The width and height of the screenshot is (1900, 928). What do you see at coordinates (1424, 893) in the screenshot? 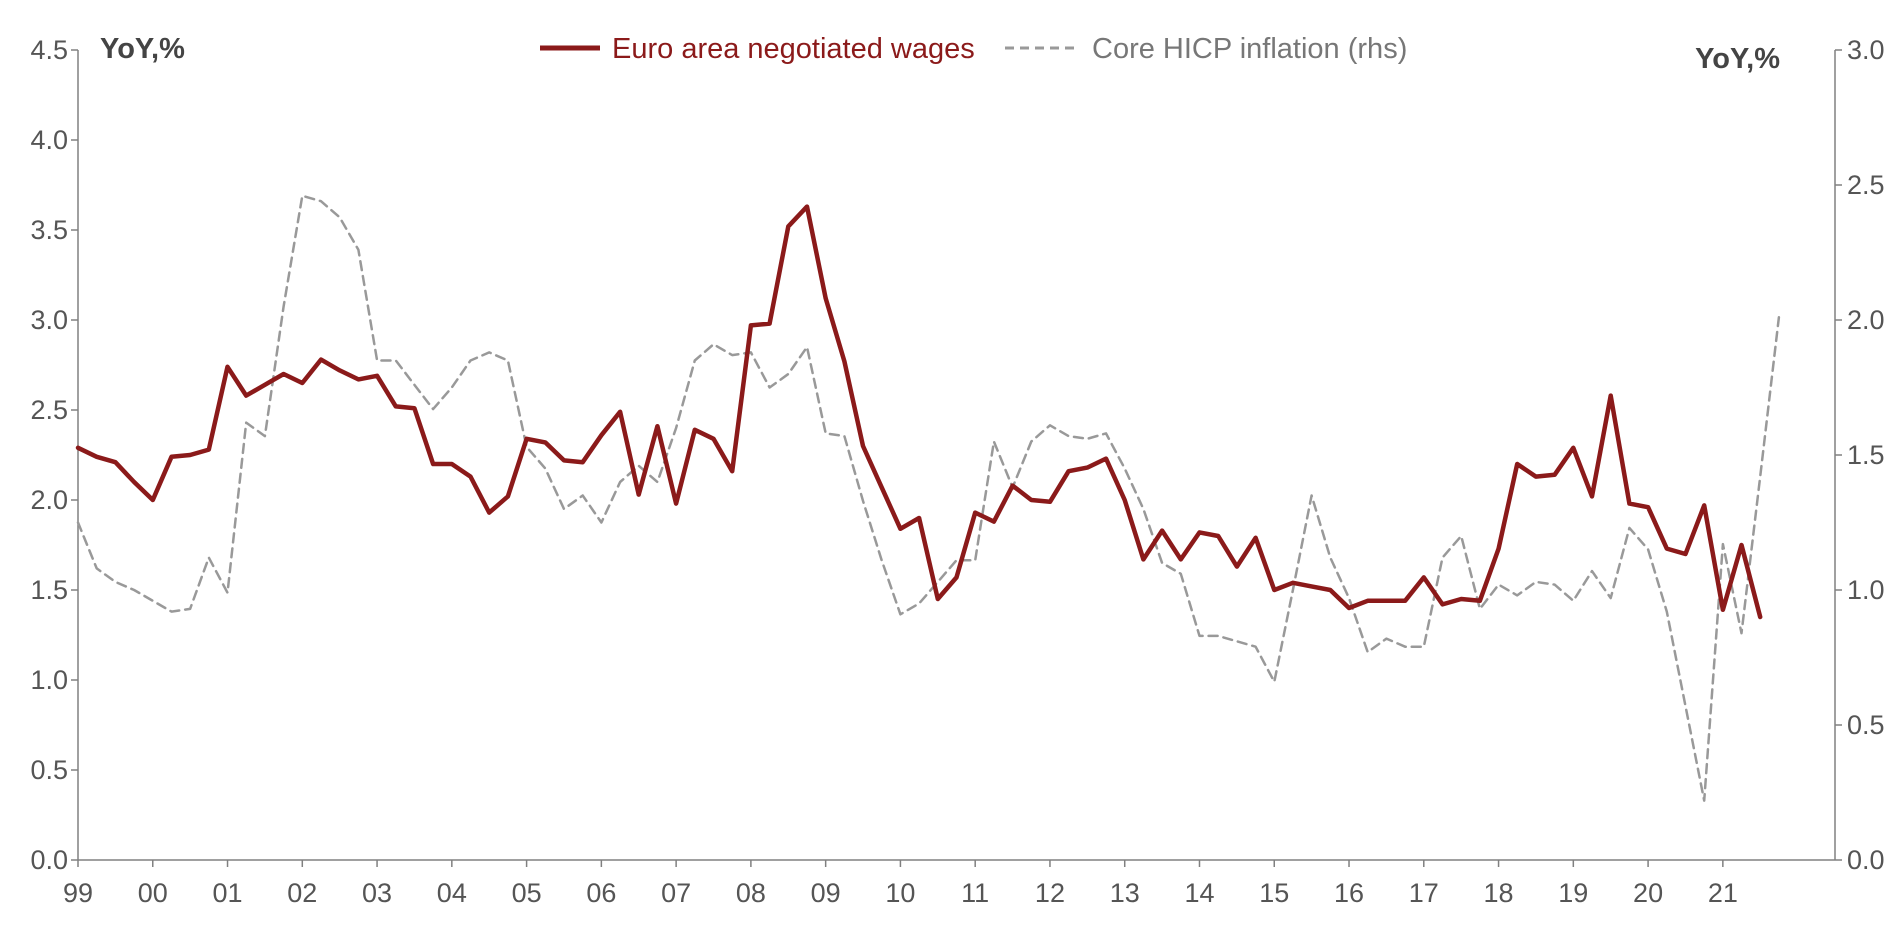
I see `x-tick-label: 17` at bounding box center [1424, 893].